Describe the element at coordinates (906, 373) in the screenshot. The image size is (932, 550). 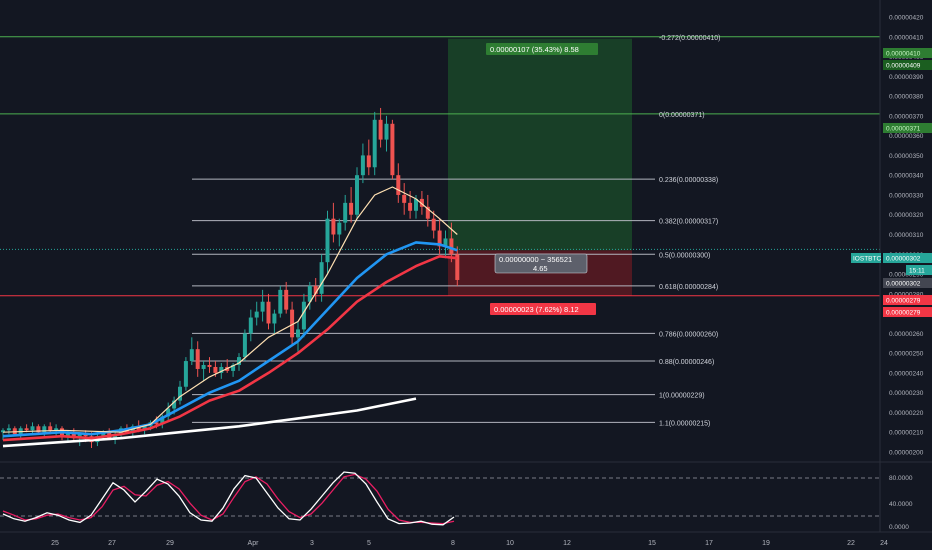
I see `price-tick: 0.00000240` at that location.